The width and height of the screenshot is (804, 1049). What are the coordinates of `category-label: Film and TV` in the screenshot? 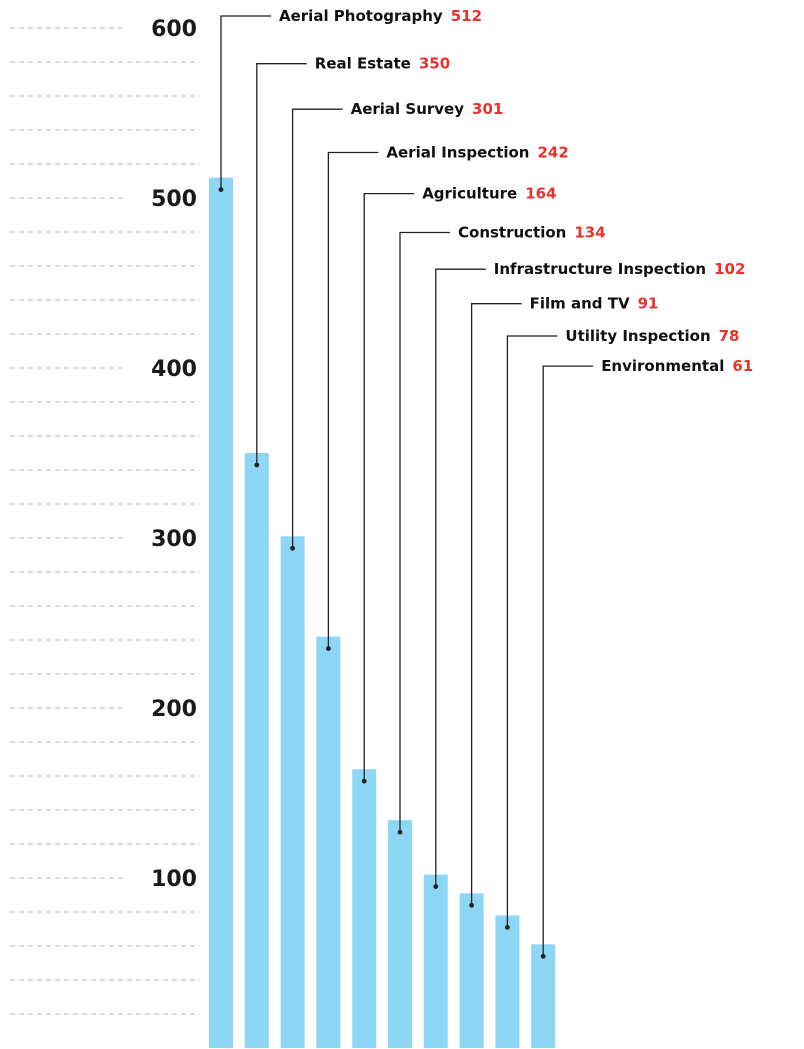 It's located at (580, 304).